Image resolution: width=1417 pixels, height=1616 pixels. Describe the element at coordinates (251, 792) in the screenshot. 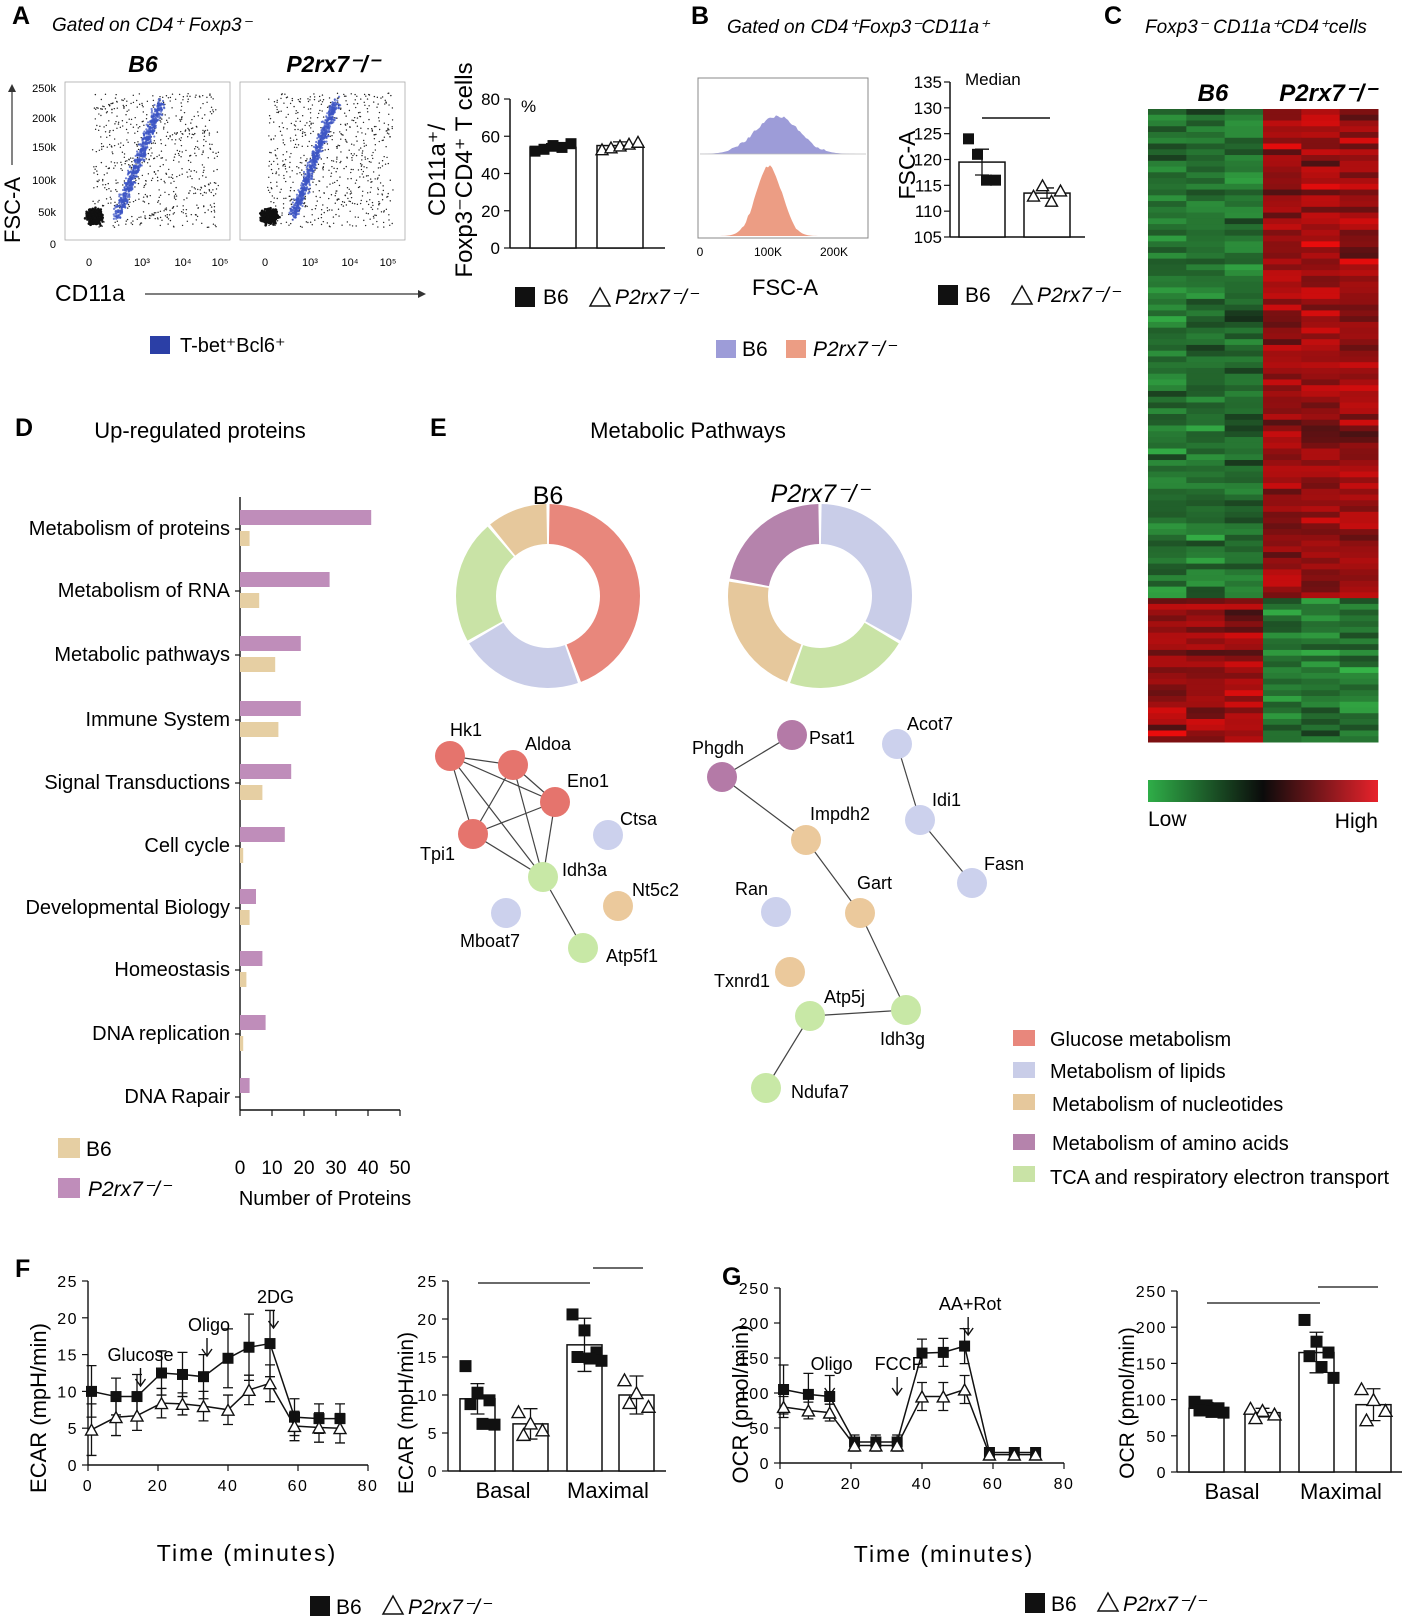

I see `bar-b6` at that location.